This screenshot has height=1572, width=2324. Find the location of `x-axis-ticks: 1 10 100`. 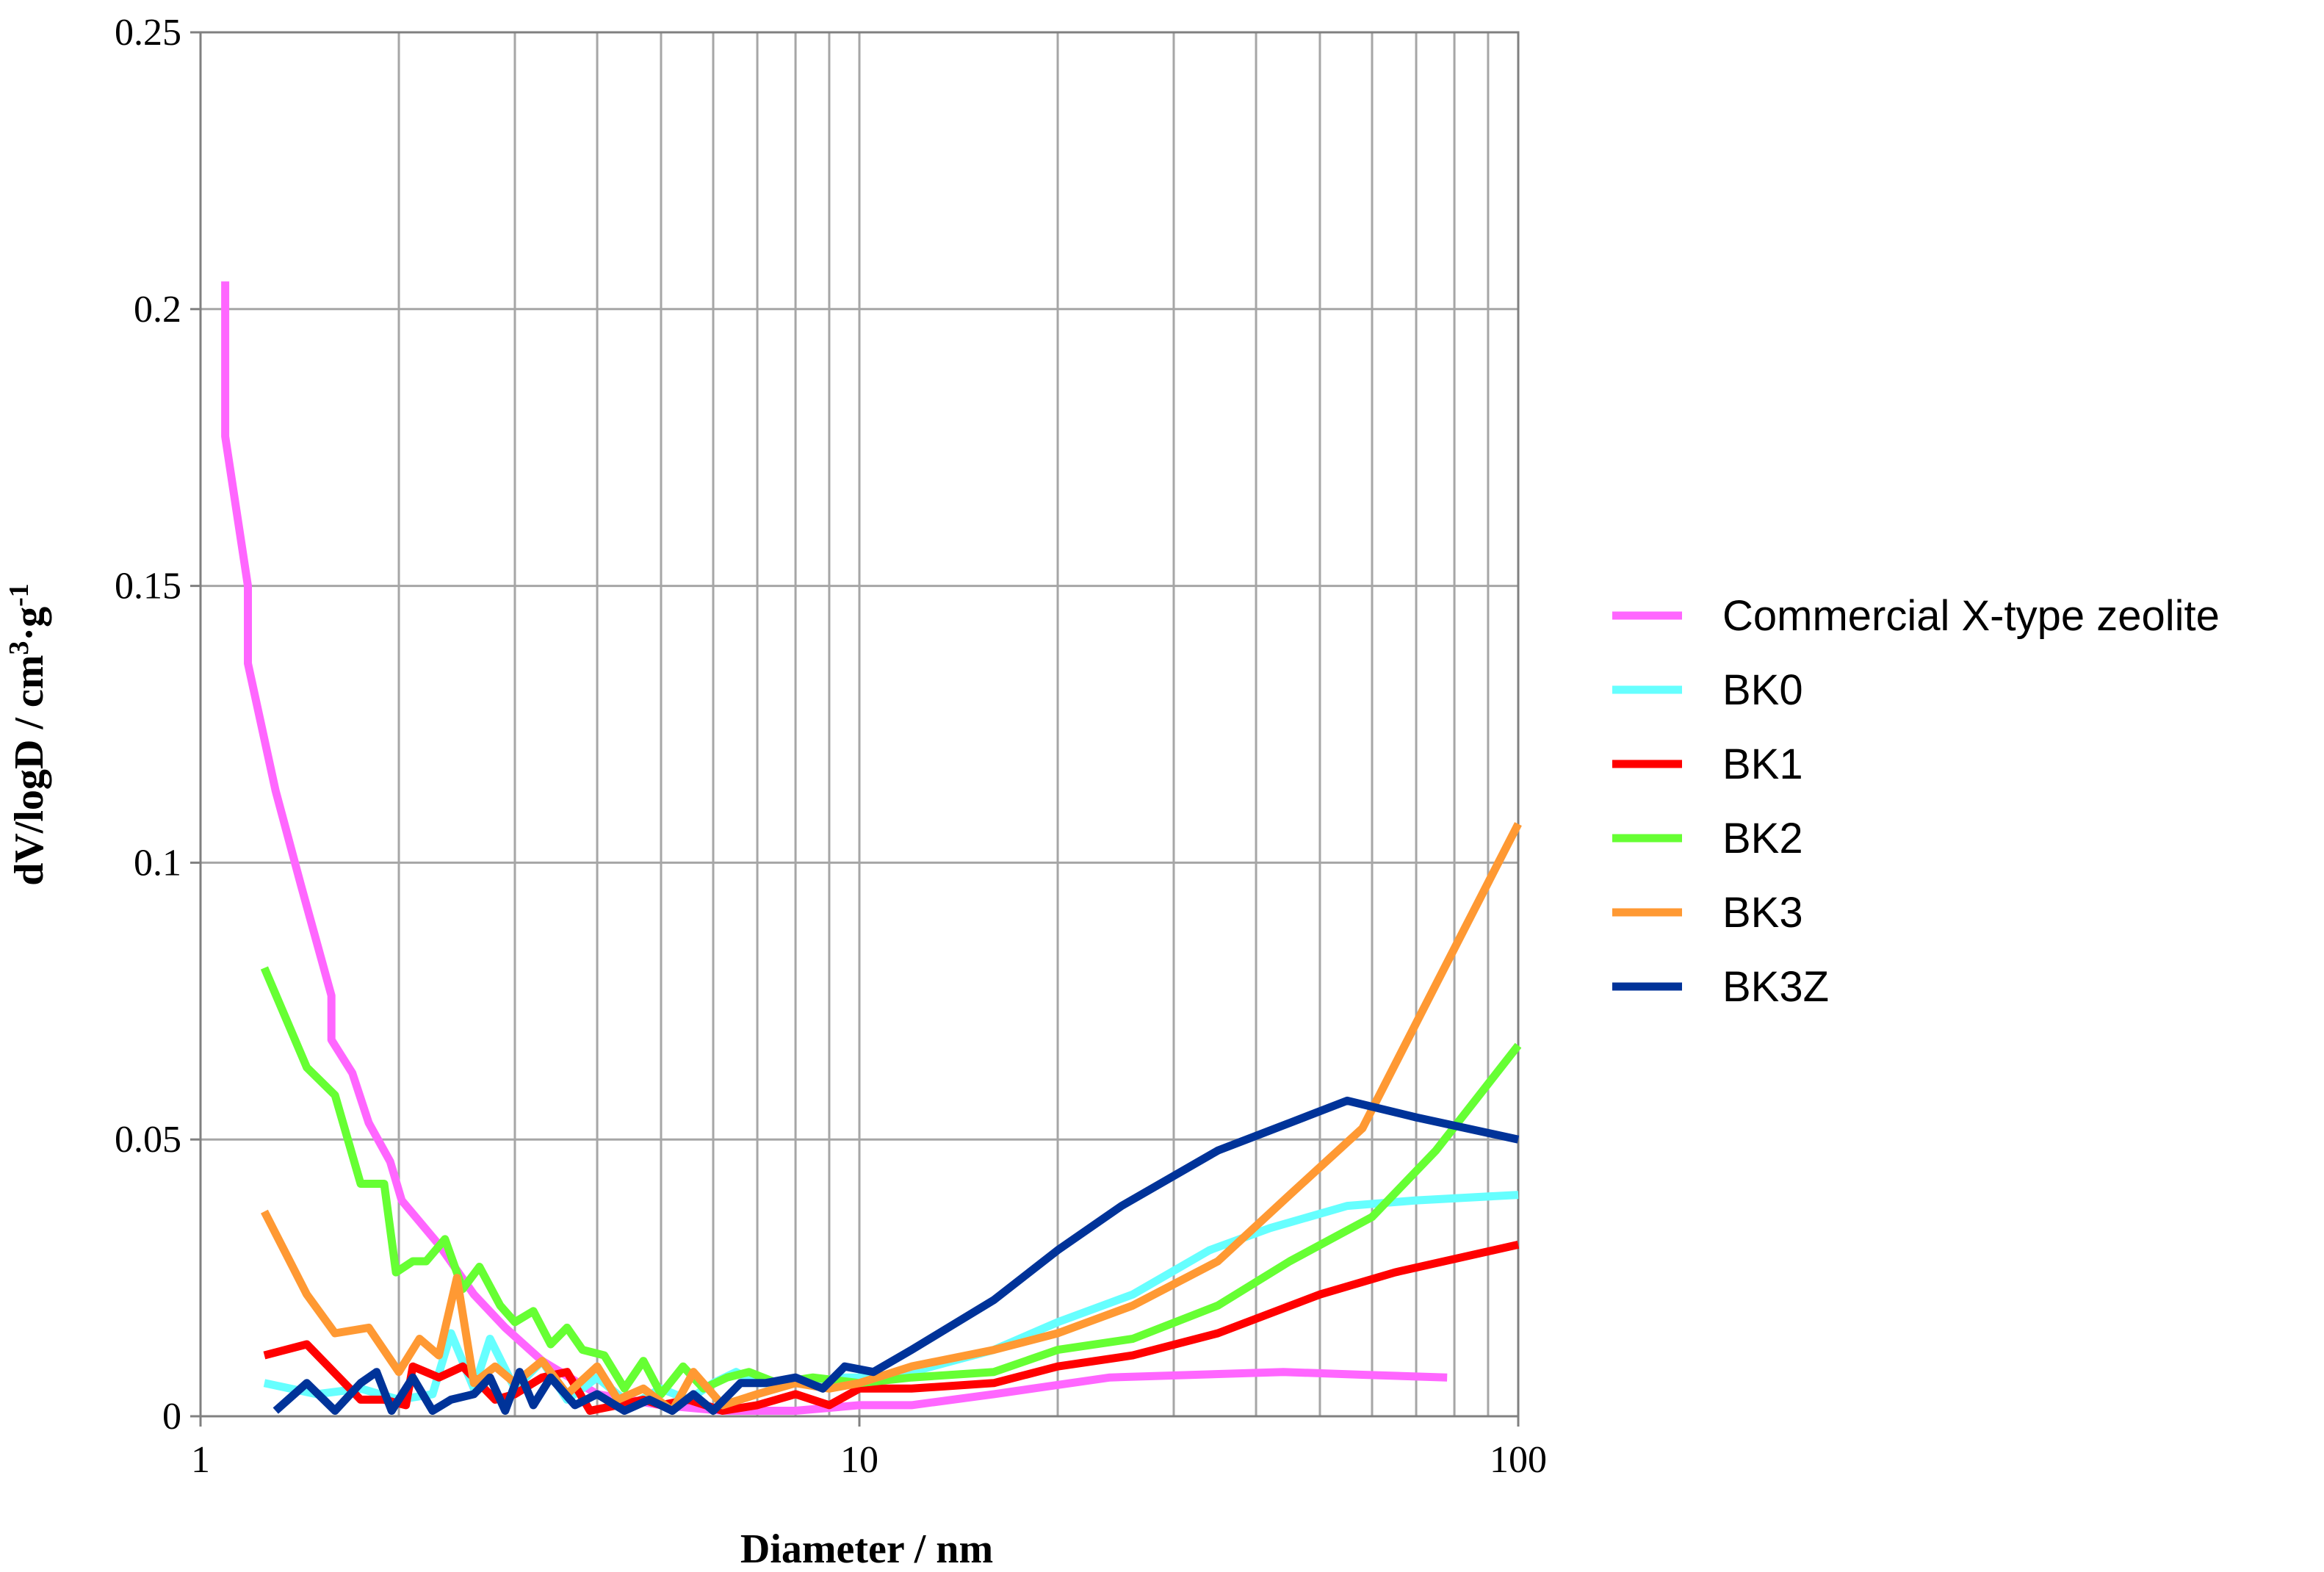

x-axis-ticks: 1 10 100 is located at coordinates (869, 1448).